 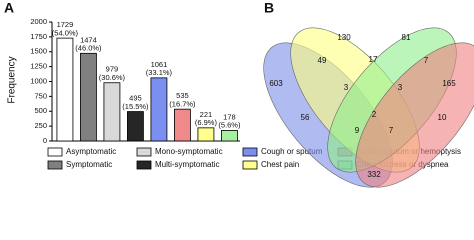 I want to click on y-tick-label: 2000, so click(x=38, y=21).